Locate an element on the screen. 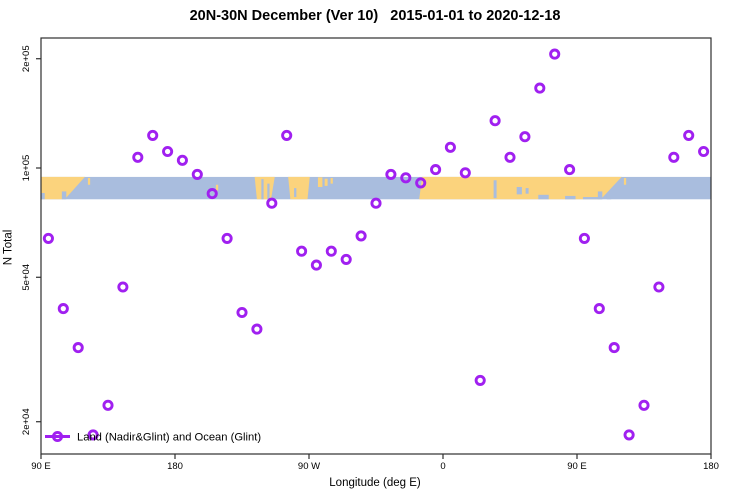 This screenshot has width=750, height=500. legend: Land (Nadir&Glint) and Ocean (Glint) is located at coordinates (153, 437).